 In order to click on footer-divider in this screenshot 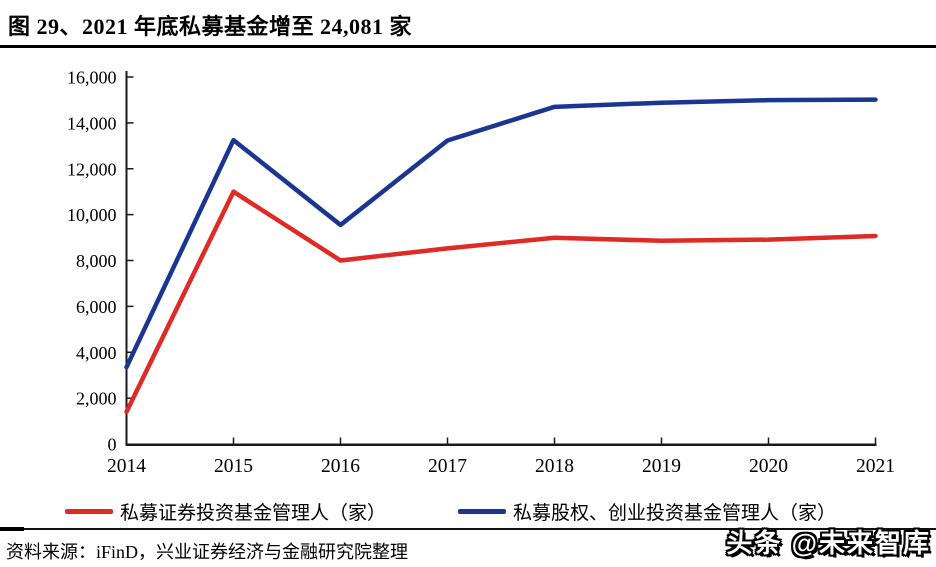, I will do `click(468, 529)`.